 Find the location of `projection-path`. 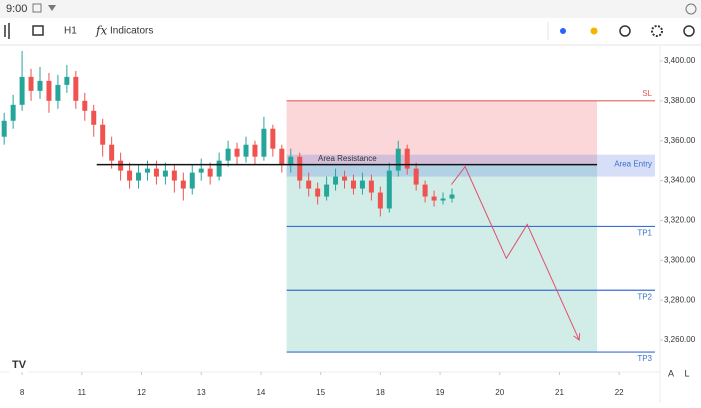

projection-path is located at coordinates (515, 253).